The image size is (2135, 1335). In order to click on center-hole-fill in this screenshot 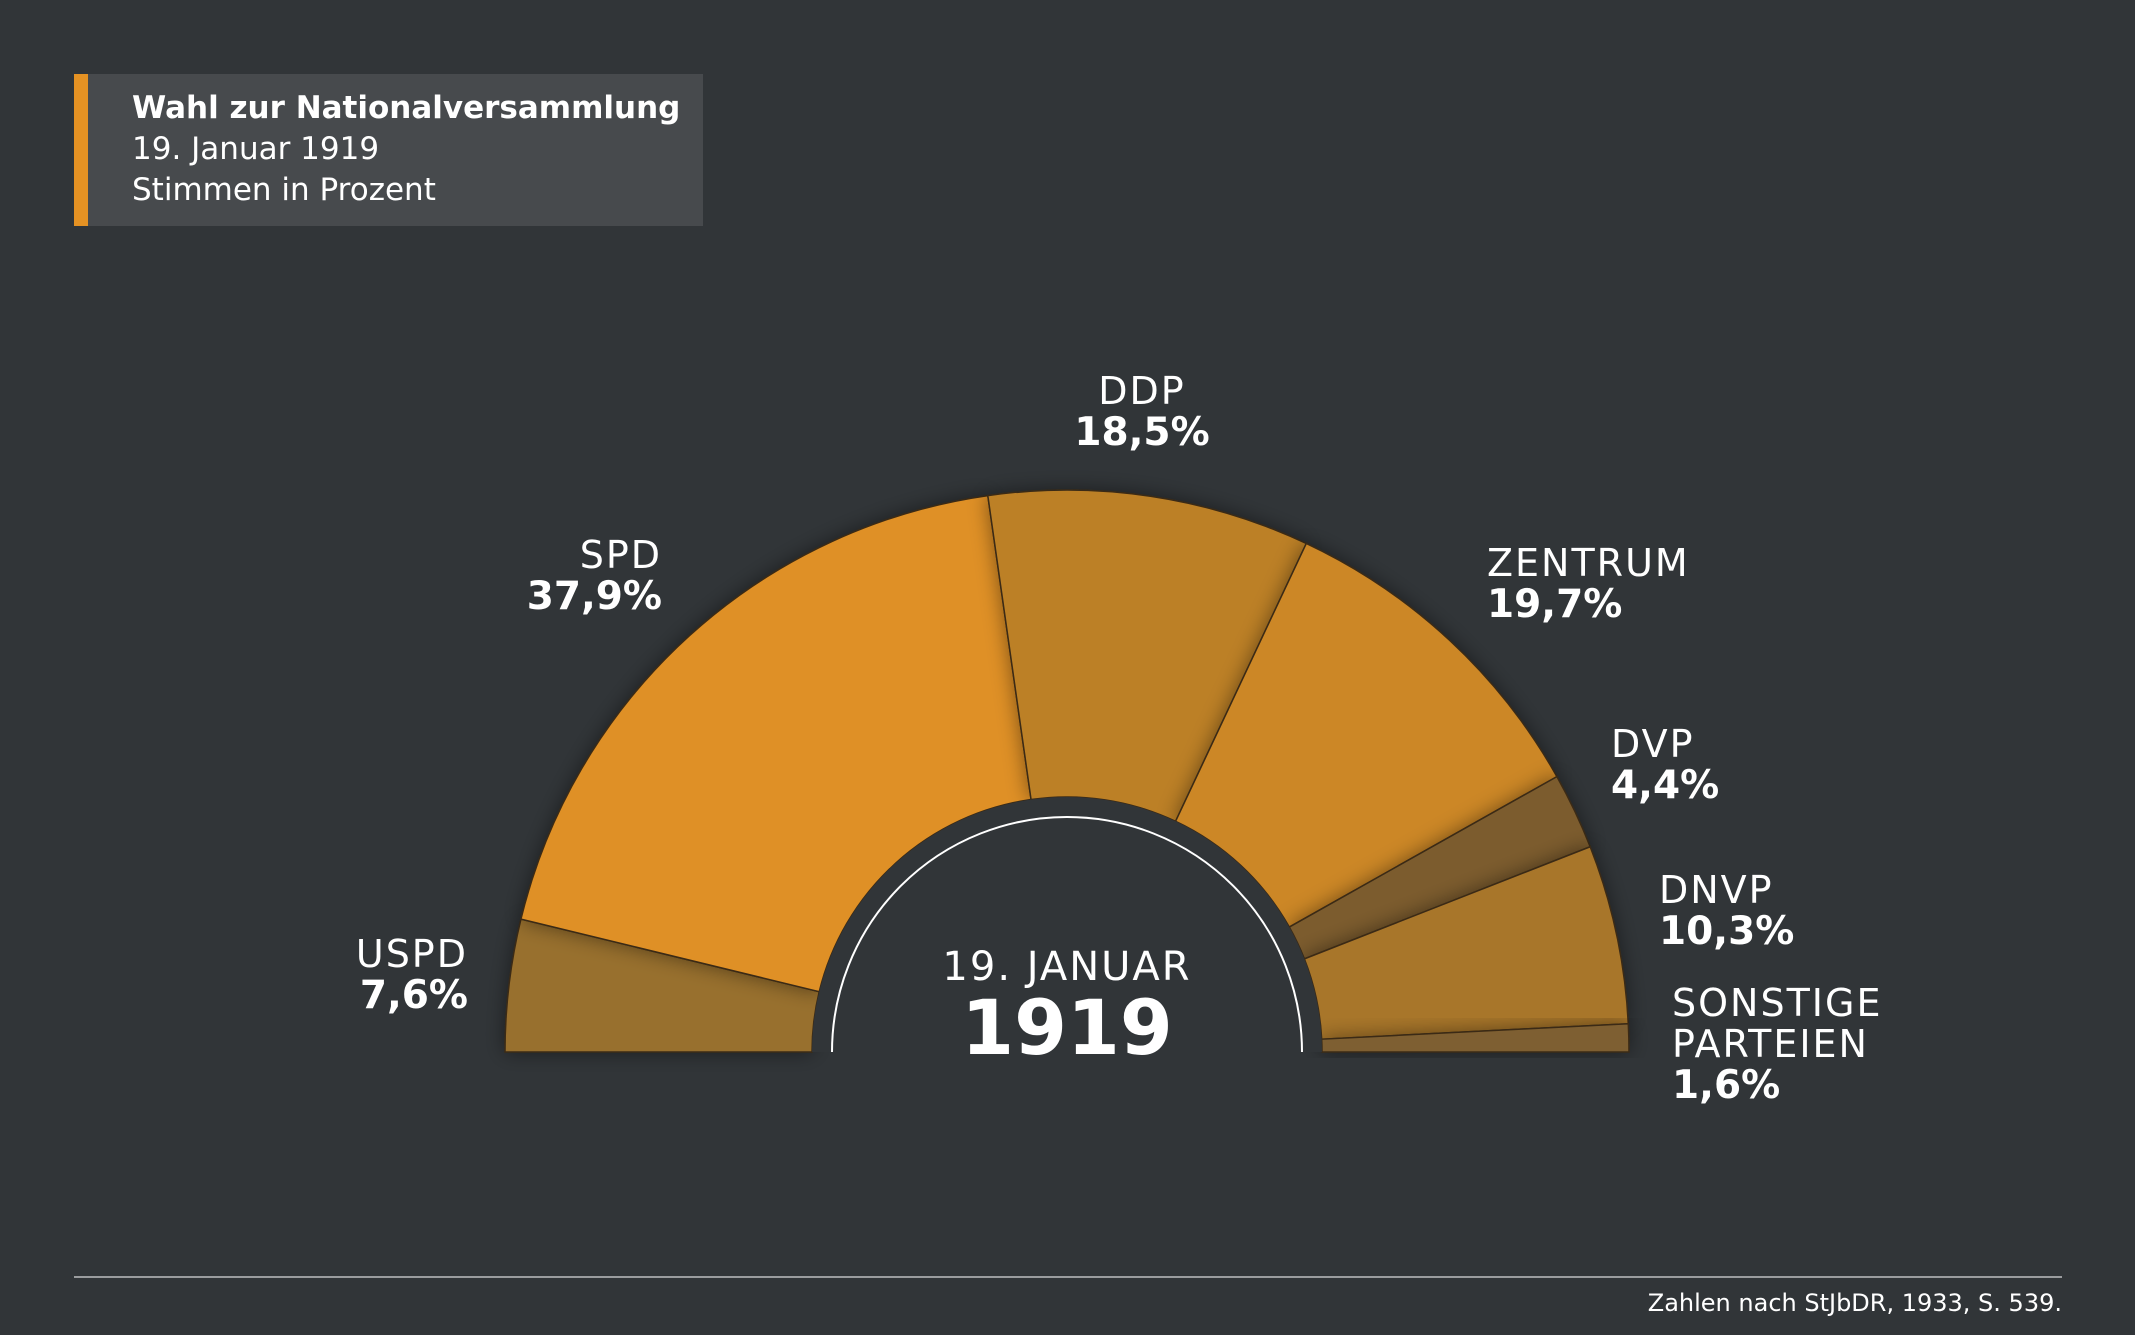, I will do `click(1067, 924)`.